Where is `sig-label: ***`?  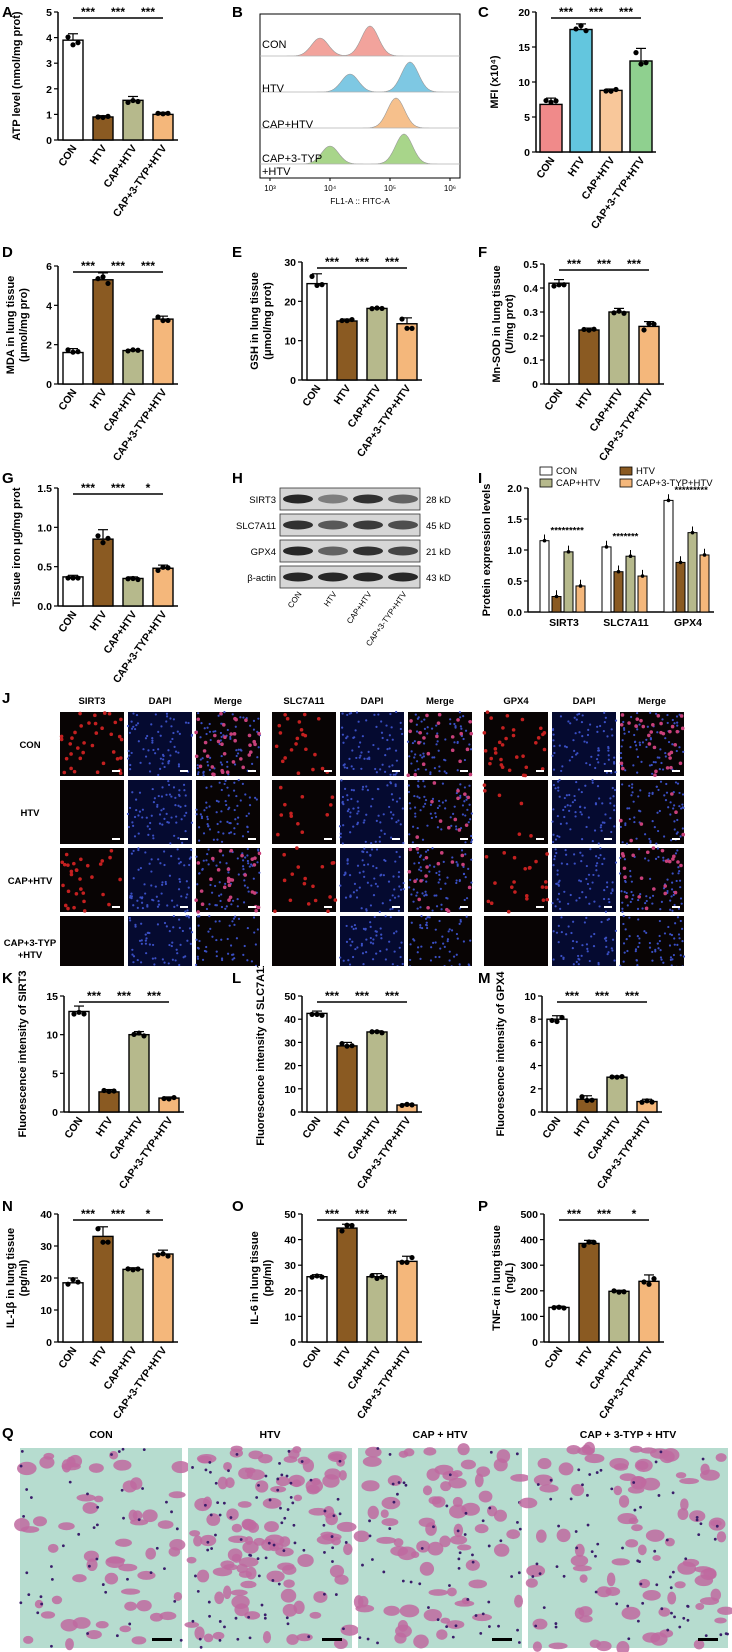
sig-label: *** is located at coordinates (148, 12).